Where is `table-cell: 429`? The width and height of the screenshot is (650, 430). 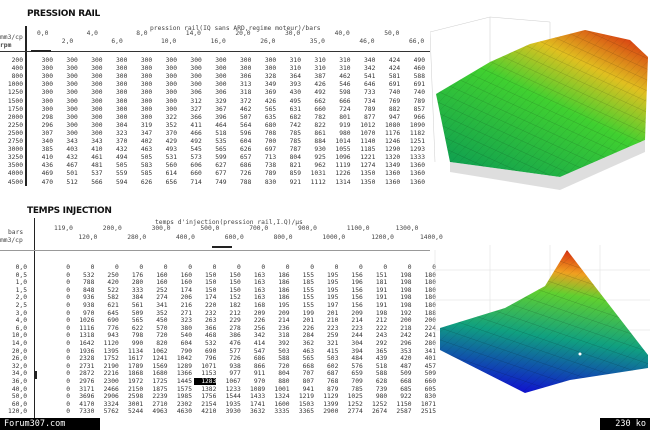
table-cell: 429 is located at coordinates (171, 141).